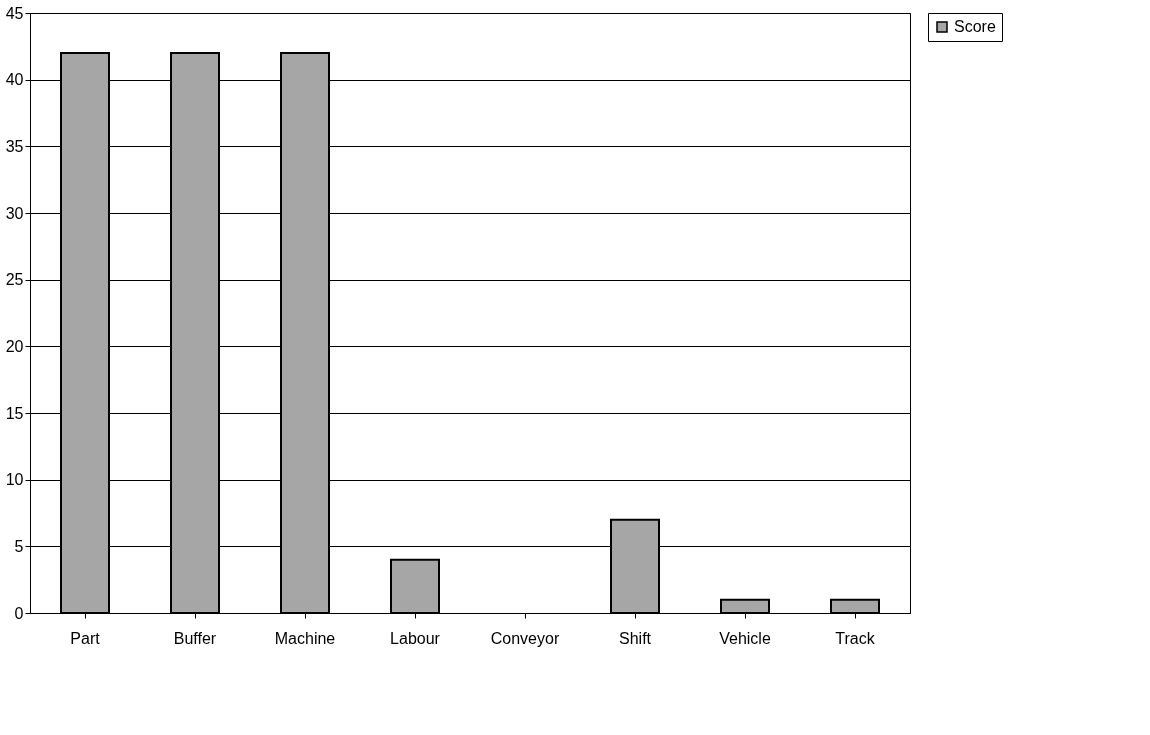 Image resolution: width=1150 pixels, height=735 pixels. I want to click on x-tick-label: Part, so click(85, 638).